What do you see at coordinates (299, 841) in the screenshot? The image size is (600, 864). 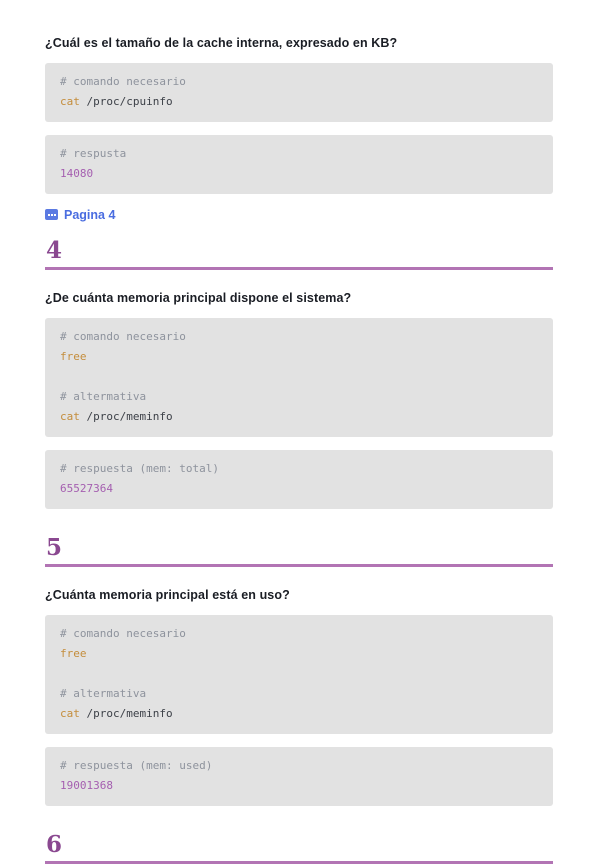 I see `section-heading-6: 6` at bounding box center [299, 841].